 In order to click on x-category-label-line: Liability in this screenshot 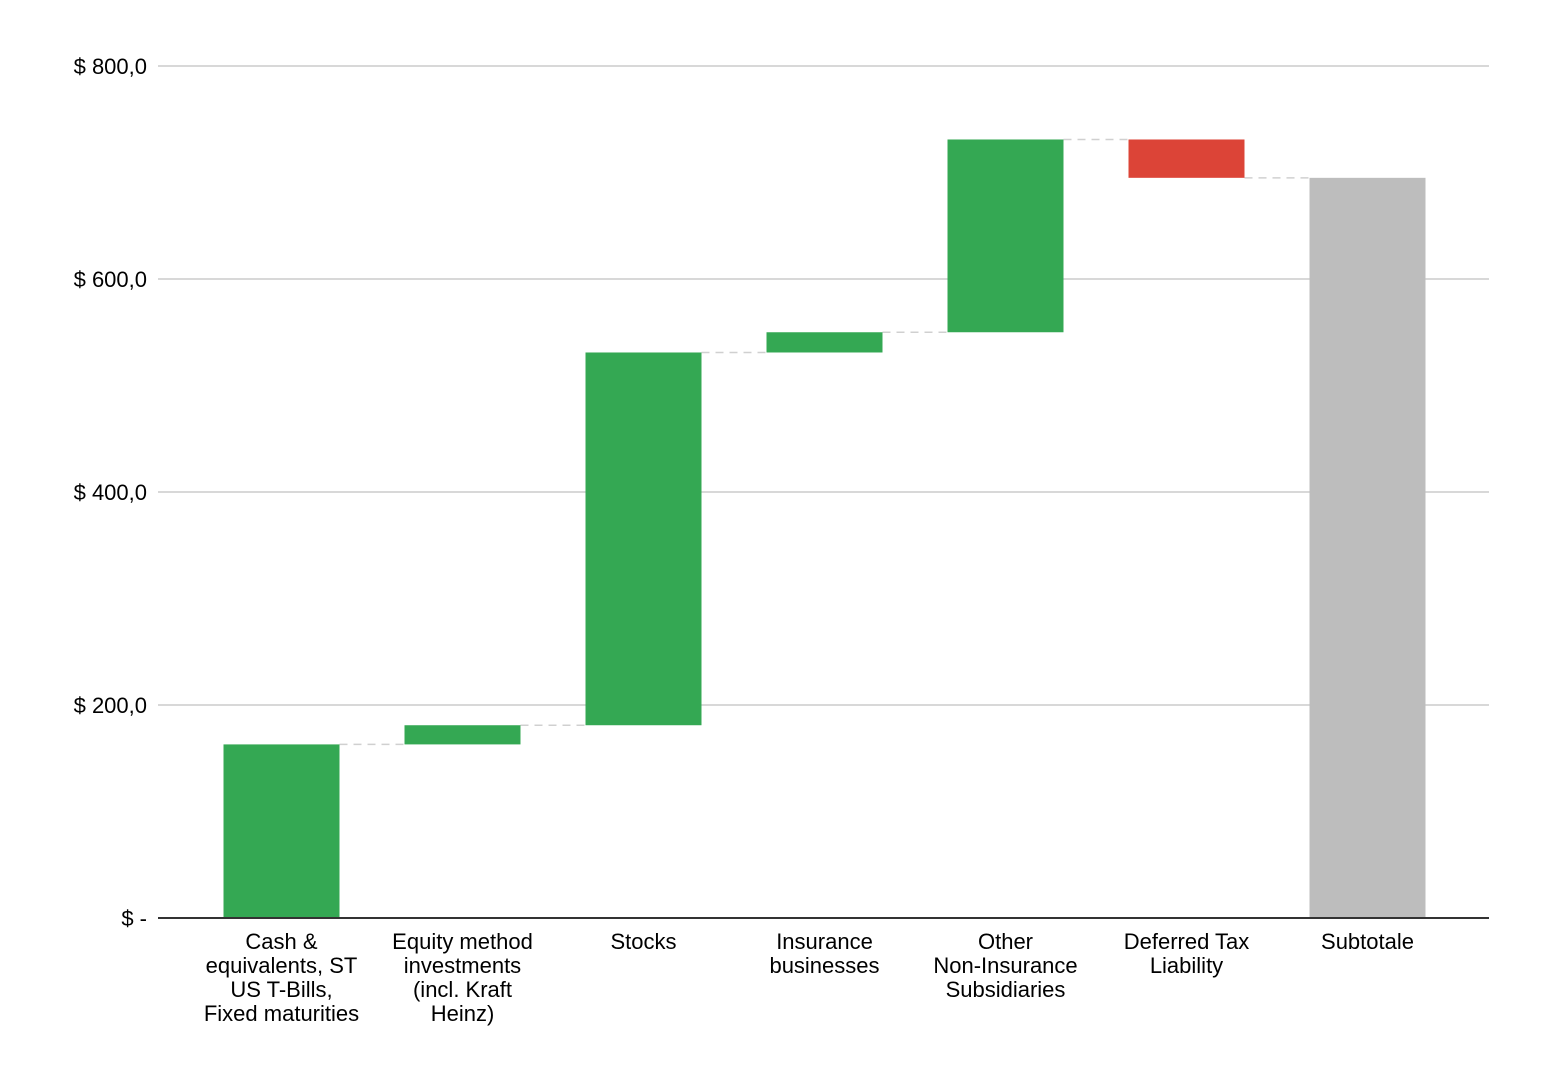, I will do `click(1186, 965)`.